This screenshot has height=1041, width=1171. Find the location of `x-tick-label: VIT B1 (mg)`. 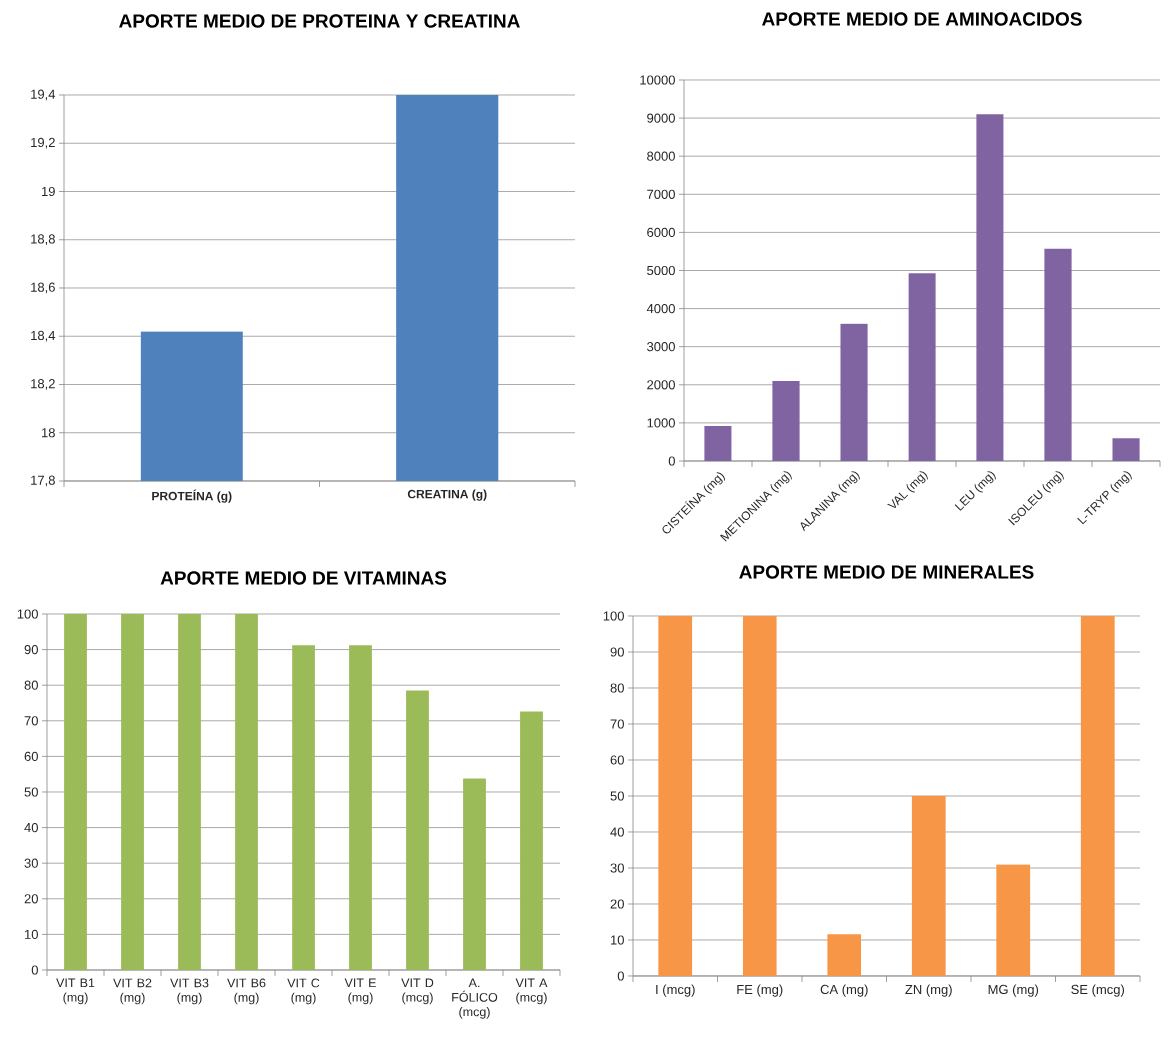

x-tick-label: VIT B1 (mg) is located at coordinates (75, 991).